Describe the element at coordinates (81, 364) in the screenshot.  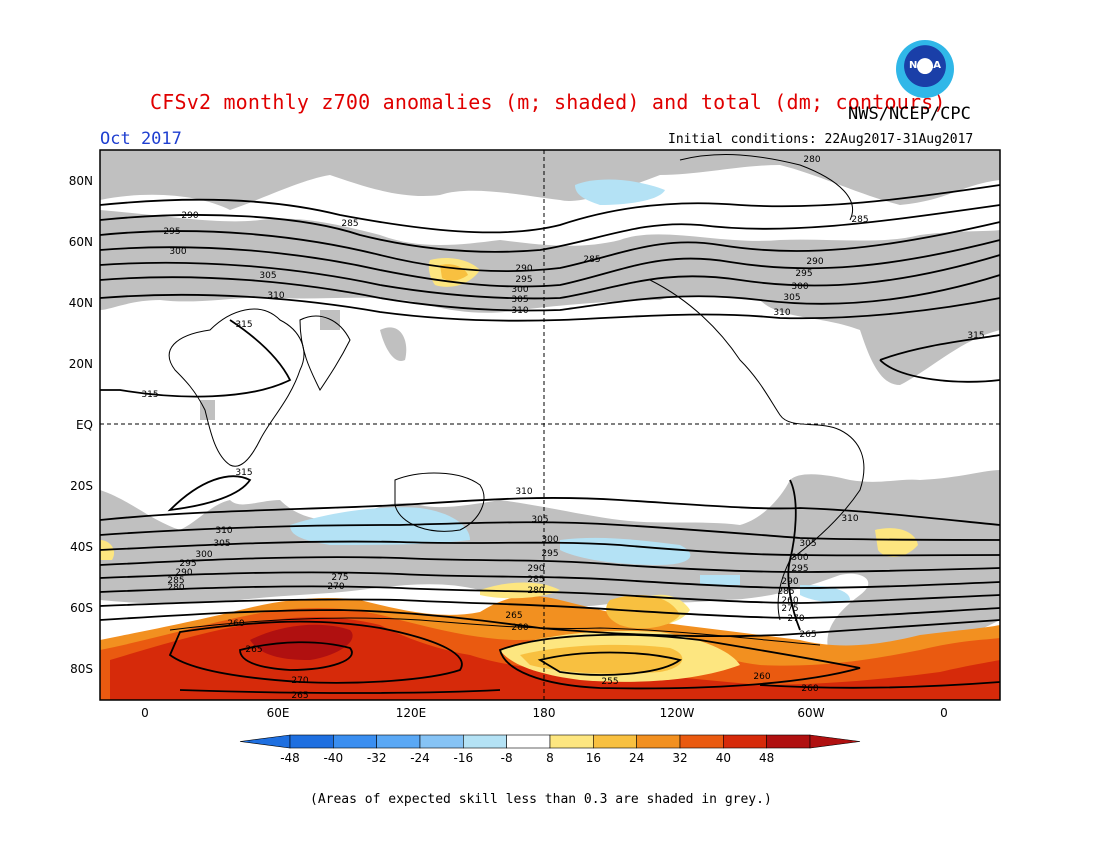
I see `lat-label: 20N` at that location.